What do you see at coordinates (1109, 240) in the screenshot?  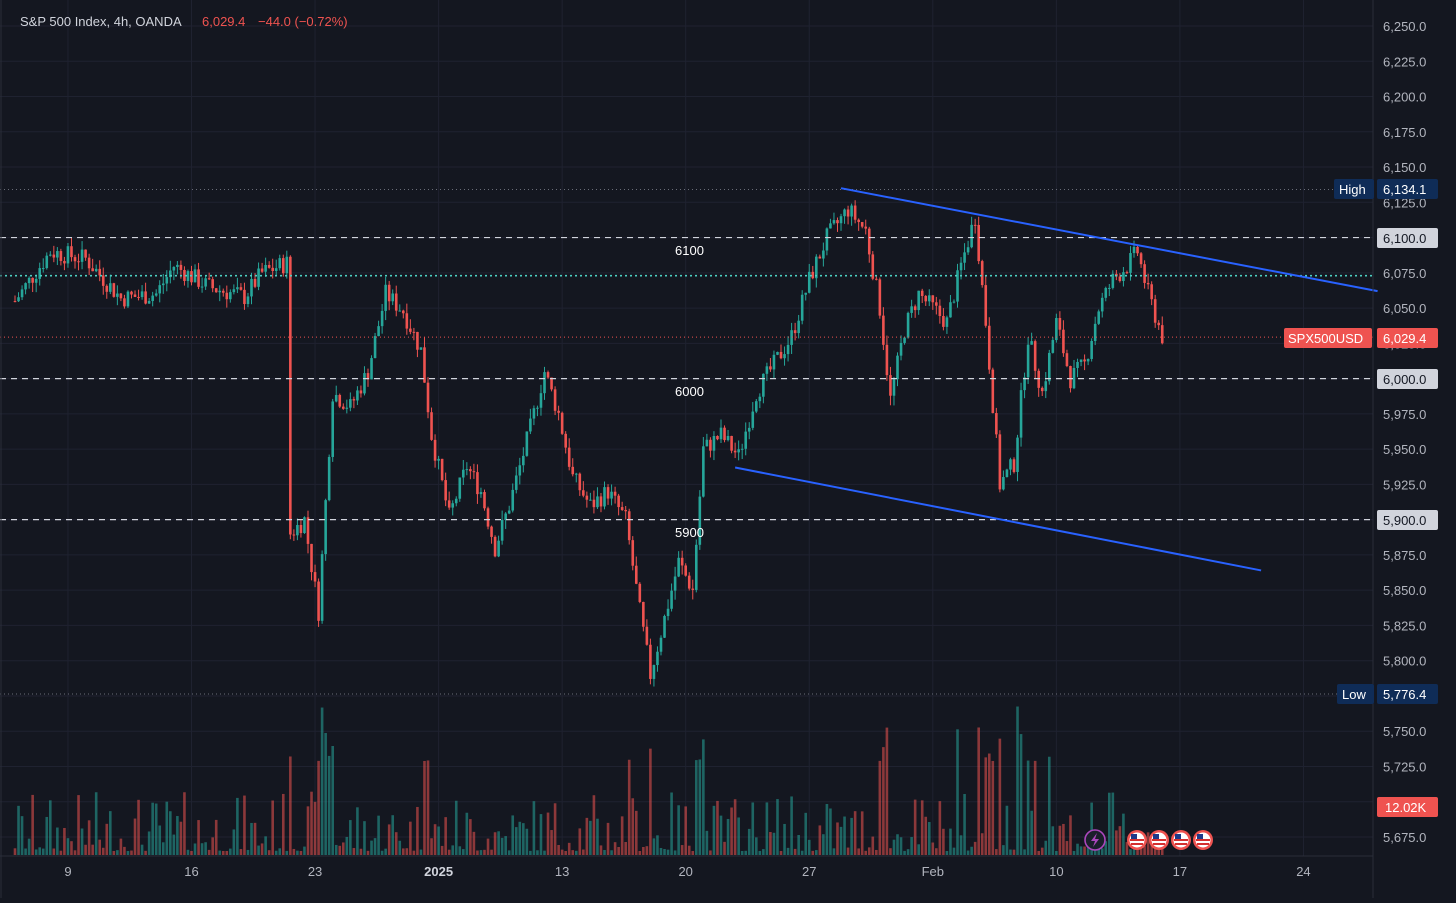 I see `trendline-upper` at bounding box center [1109, 240].